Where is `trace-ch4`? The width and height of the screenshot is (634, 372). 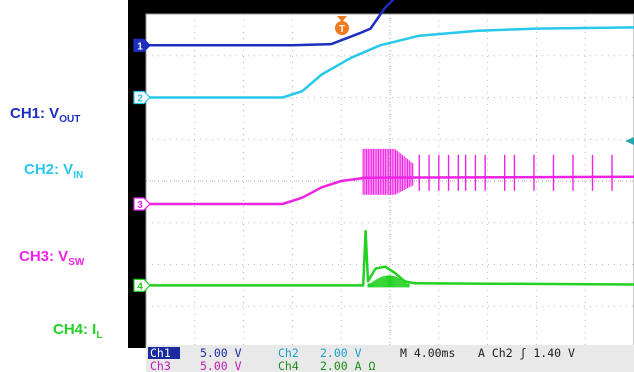
trace-ch4 is located at coordinates (390, 258).